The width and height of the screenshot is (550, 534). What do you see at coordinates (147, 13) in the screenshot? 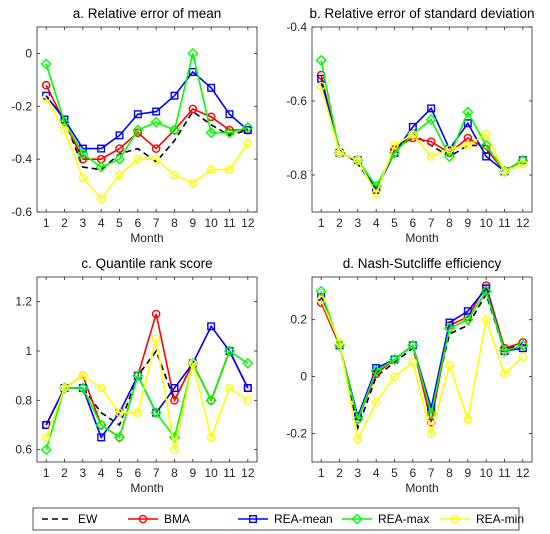
I see `chart-title: a. Relative error of mean` at bounding box center [147, 13].